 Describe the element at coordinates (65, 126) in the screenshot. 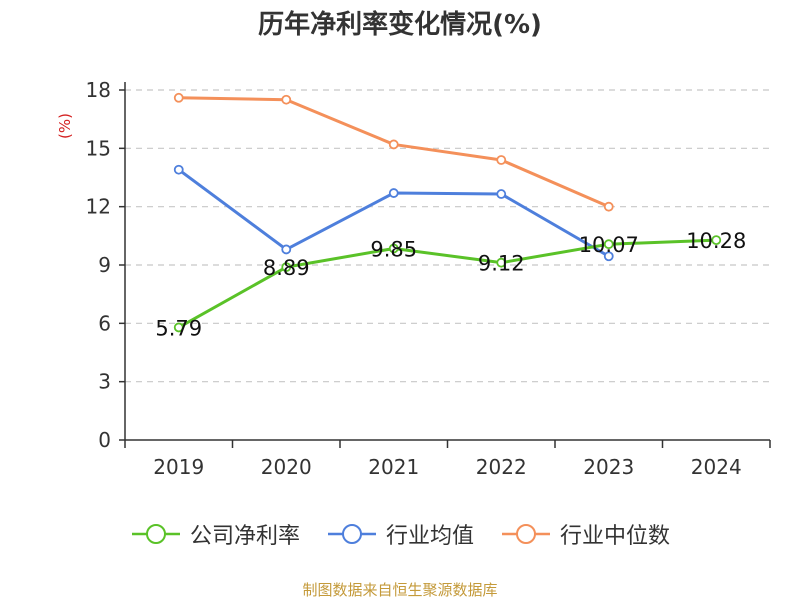

I see `y-axis-label: (%)` at that location.